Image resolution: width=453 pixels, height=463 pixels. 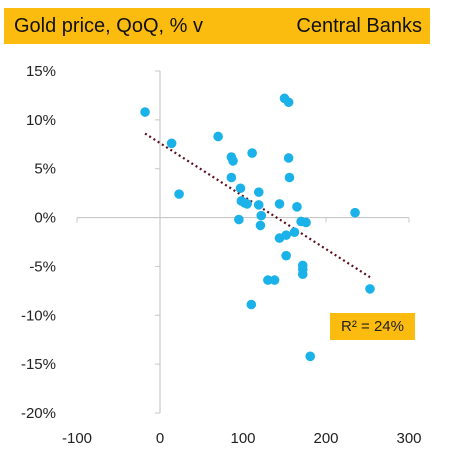 I want to click on y-tick-label: 0%, so click(x=45, y=218).